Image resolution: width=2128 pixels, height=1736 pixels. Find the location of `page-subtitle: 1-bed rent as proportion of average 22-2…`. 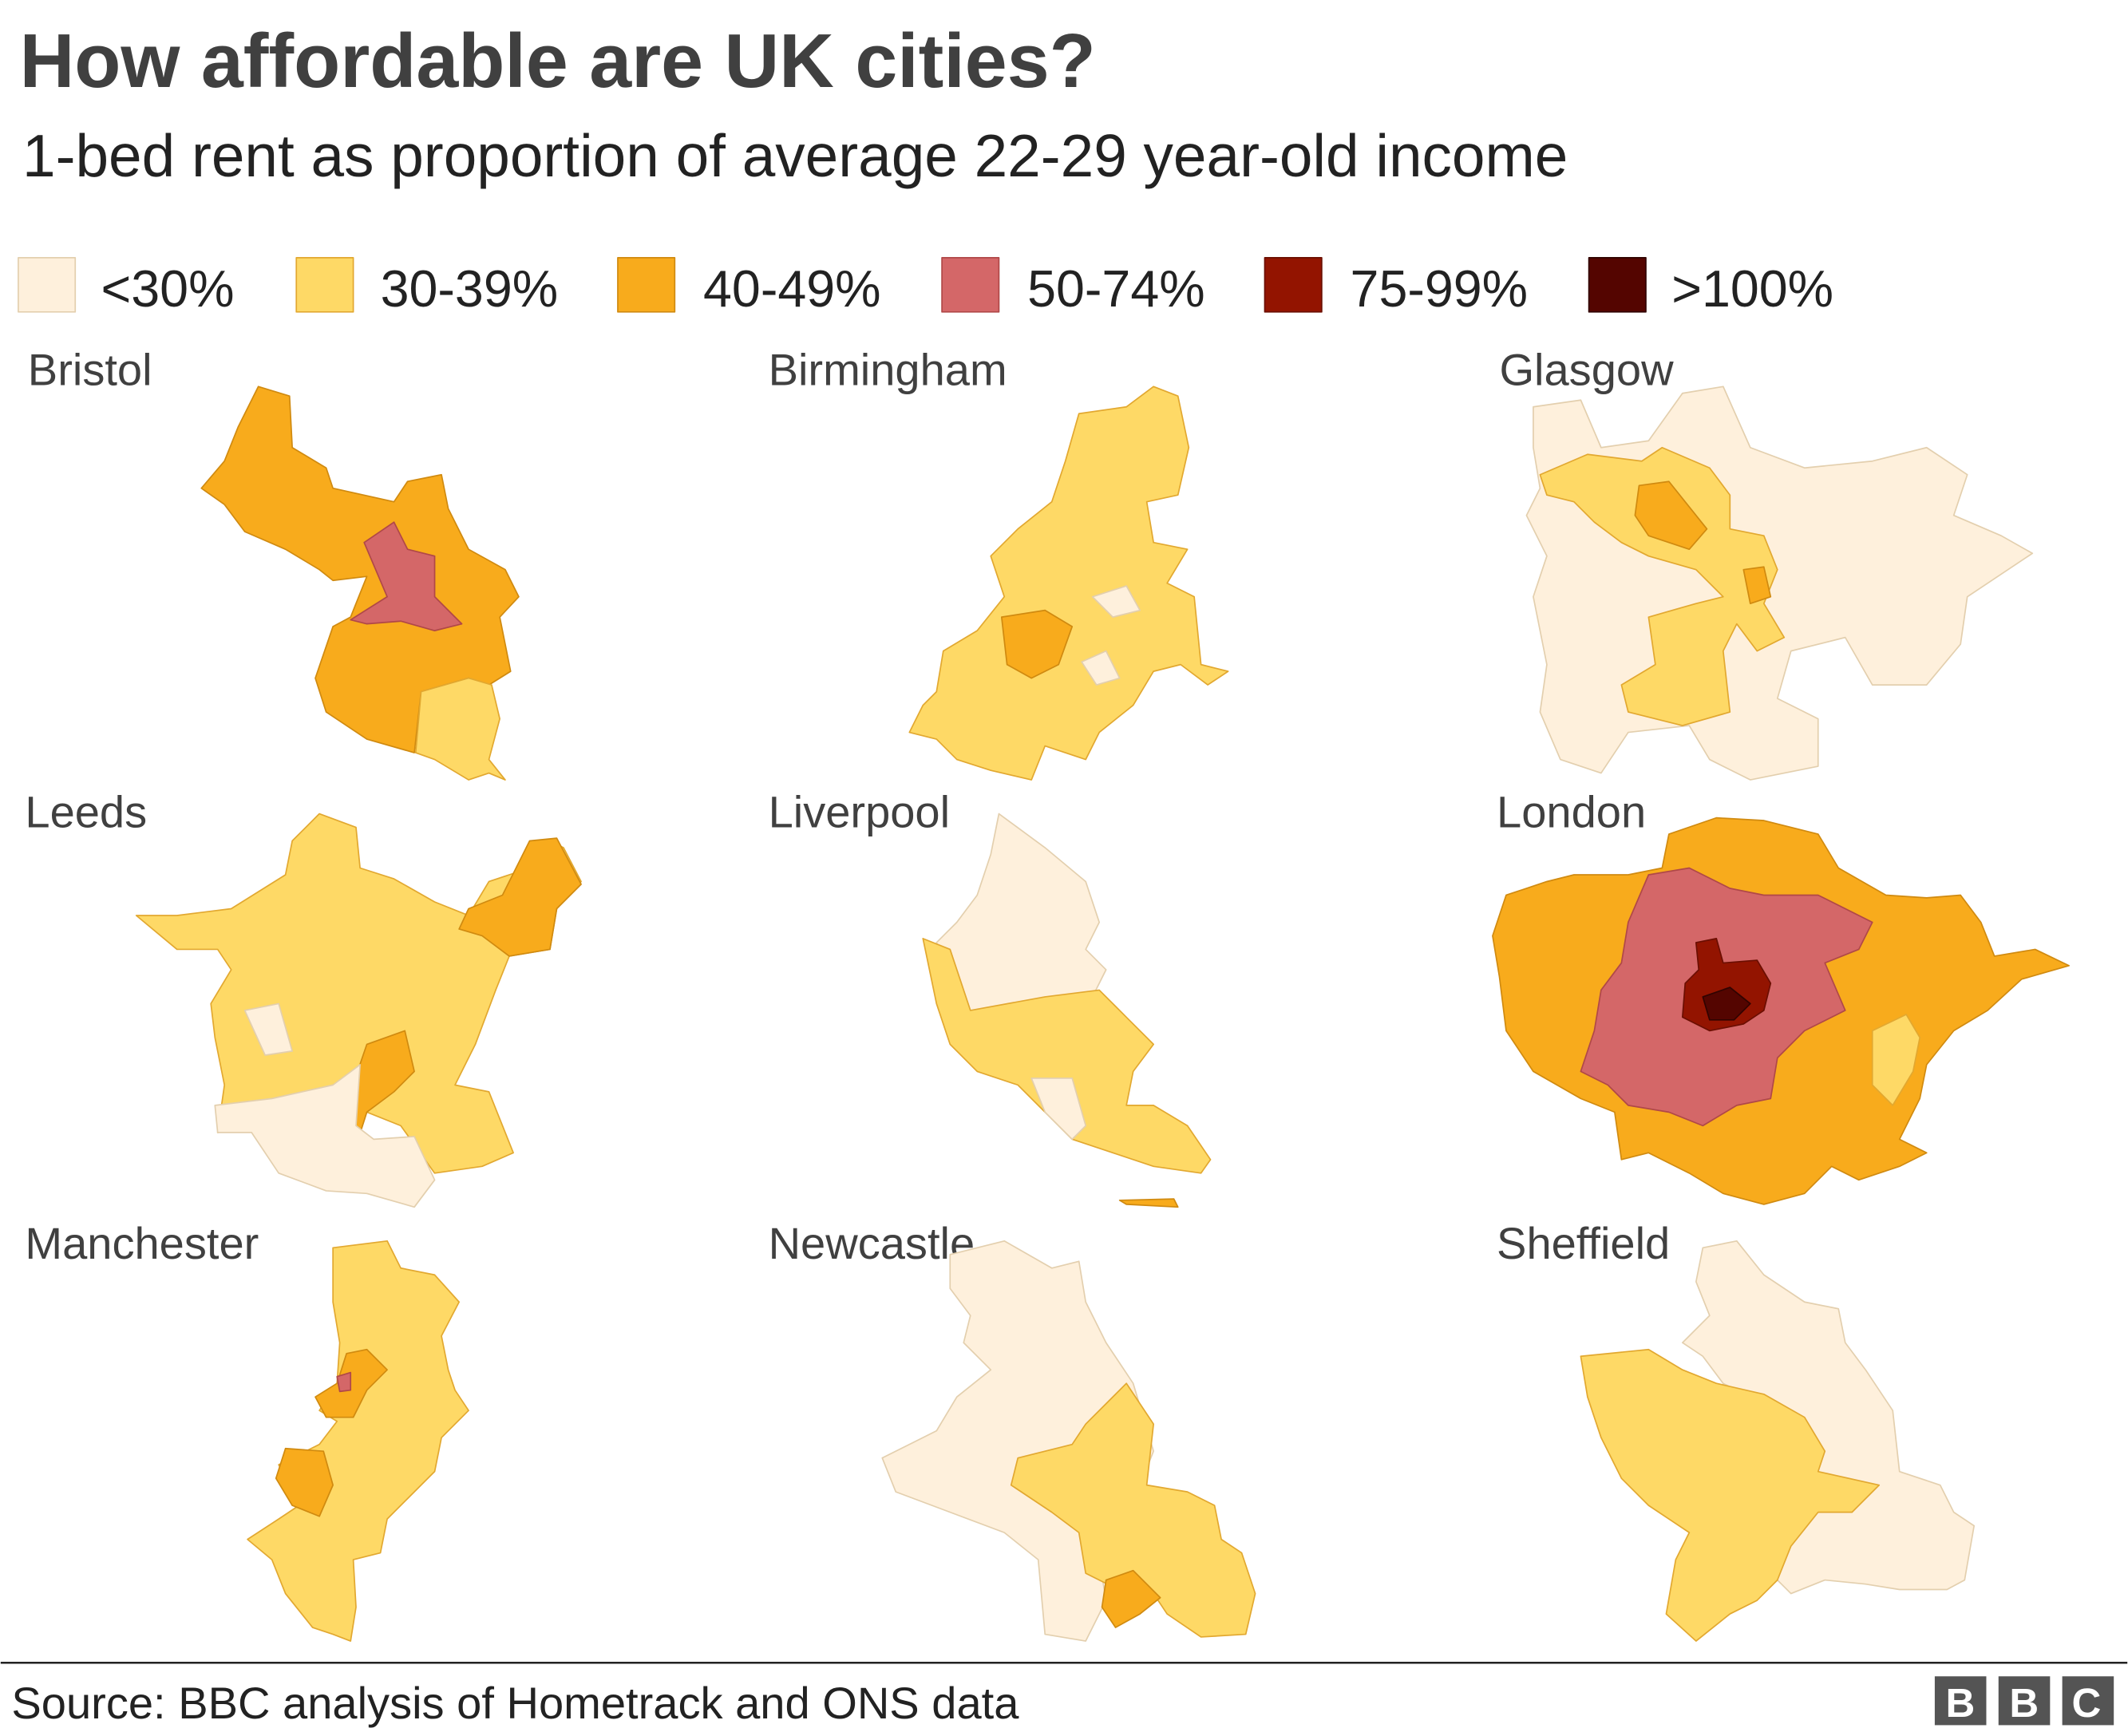

page-subtitle: 1-bed rent as proportion of average 22-2… is located at coordinates (795, 155).